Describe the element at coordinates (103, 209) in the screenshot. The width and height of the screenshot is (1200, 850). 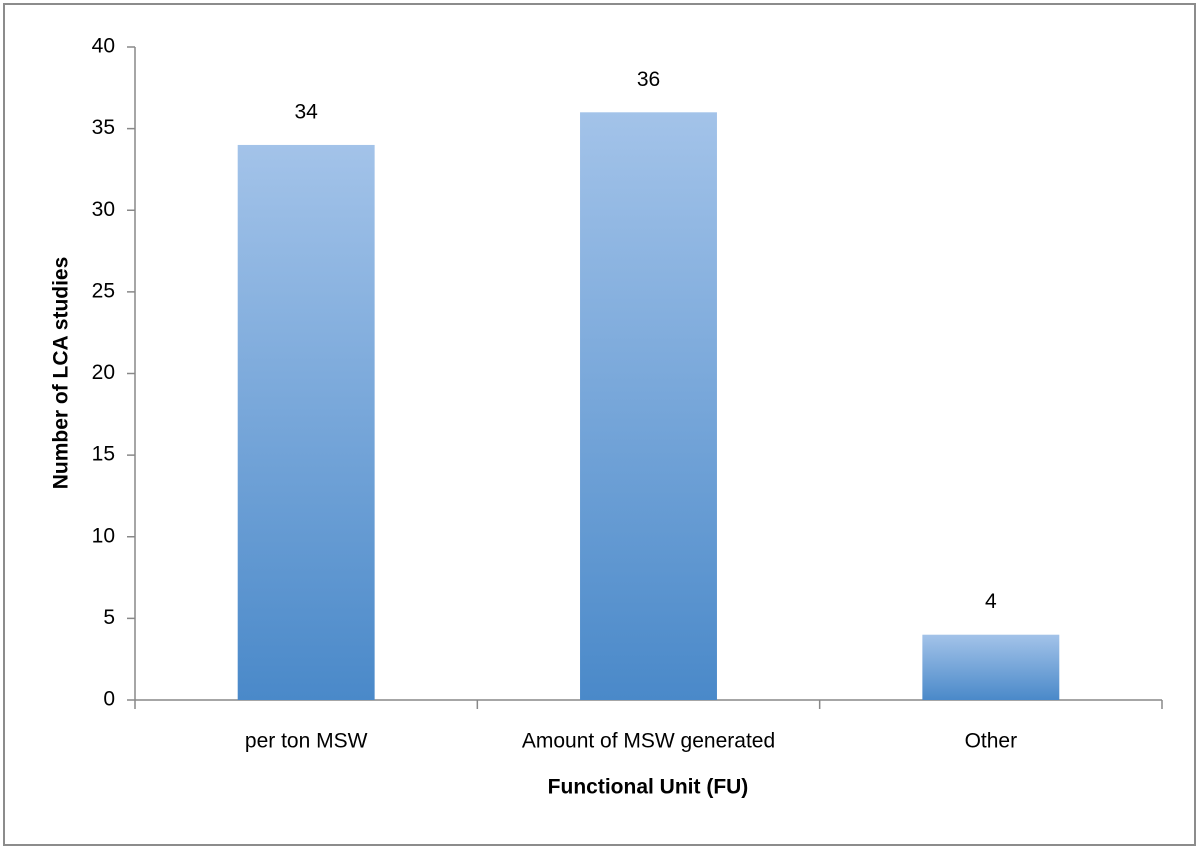
I see `y-tick-label: 30` at that location.